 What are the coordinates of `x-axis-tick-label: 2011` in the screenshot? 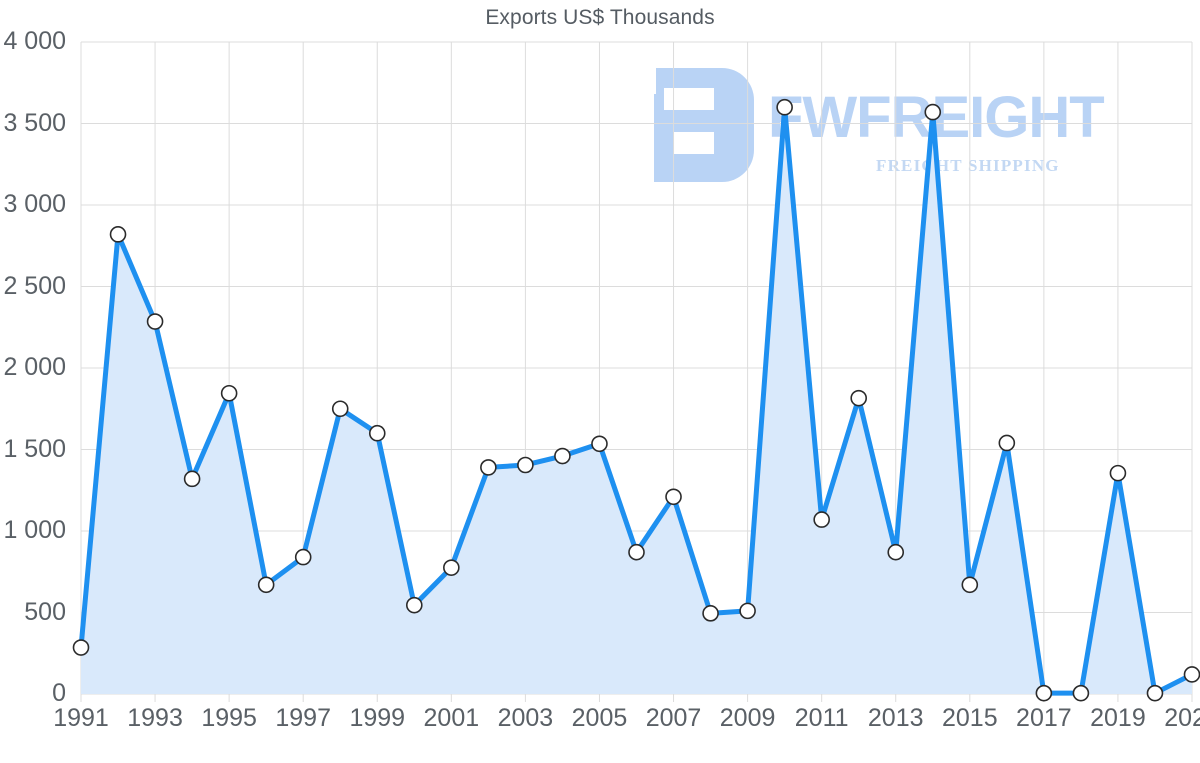 It's located at (821, 718).